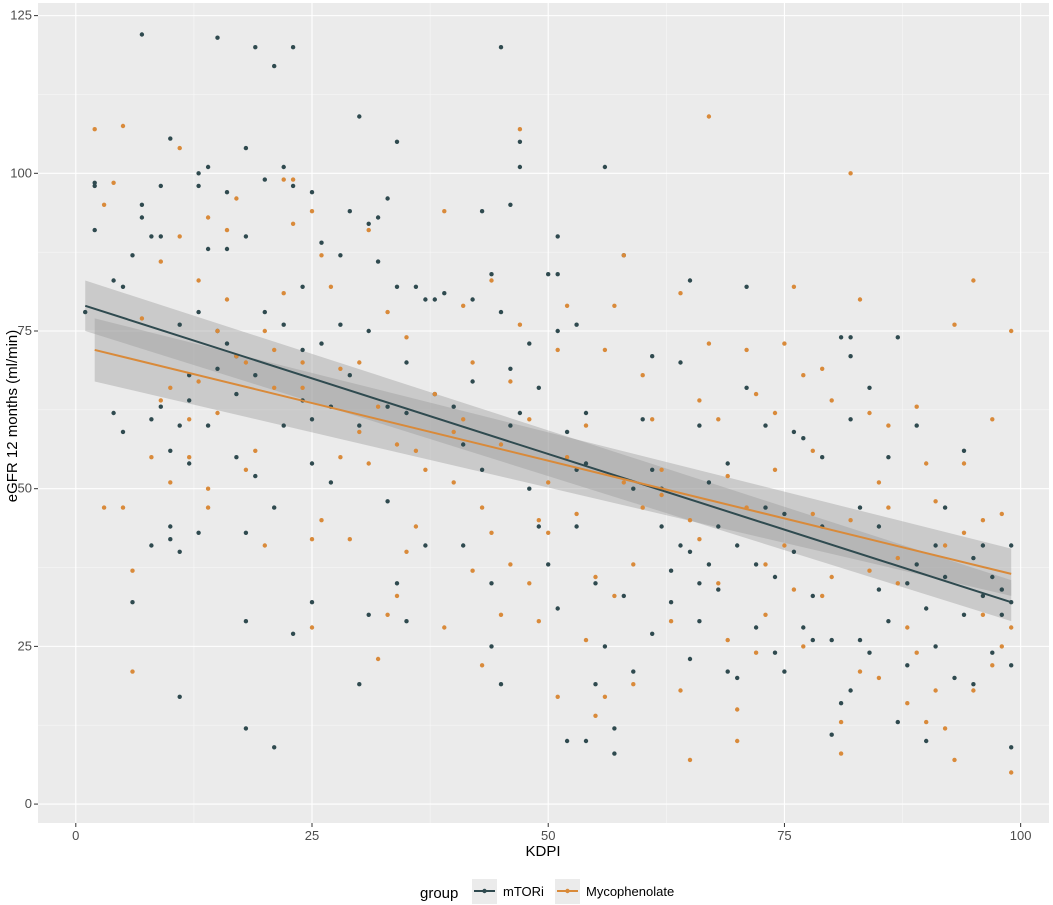 The image size is (1053, 905). Describe the element at coordinates (75, 835) in the screenshot. I see `x-tick-label: 0` at that location.